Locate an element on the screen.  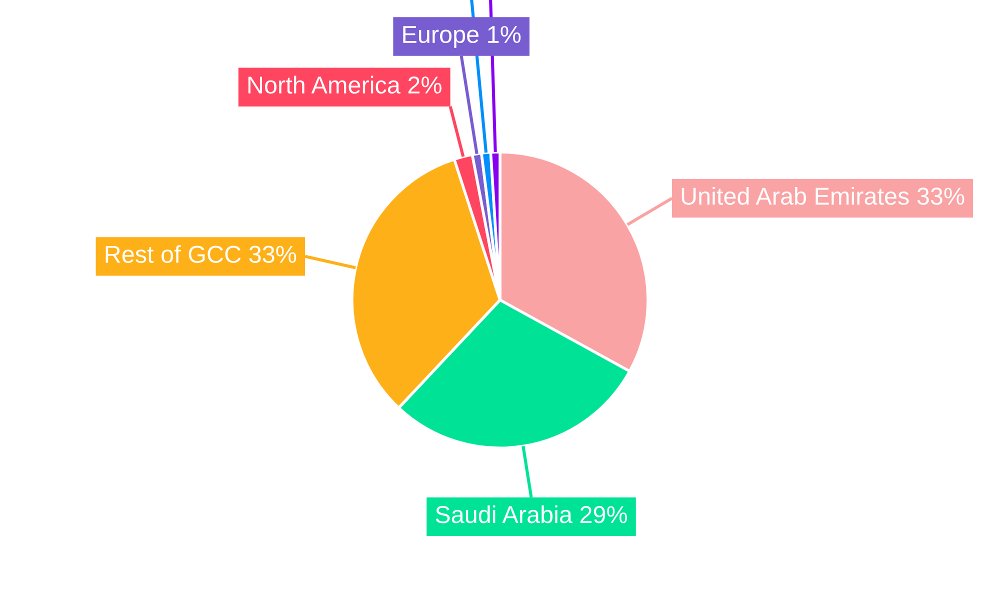
slice-label: North America 2% is located at coordinates (345, 85).